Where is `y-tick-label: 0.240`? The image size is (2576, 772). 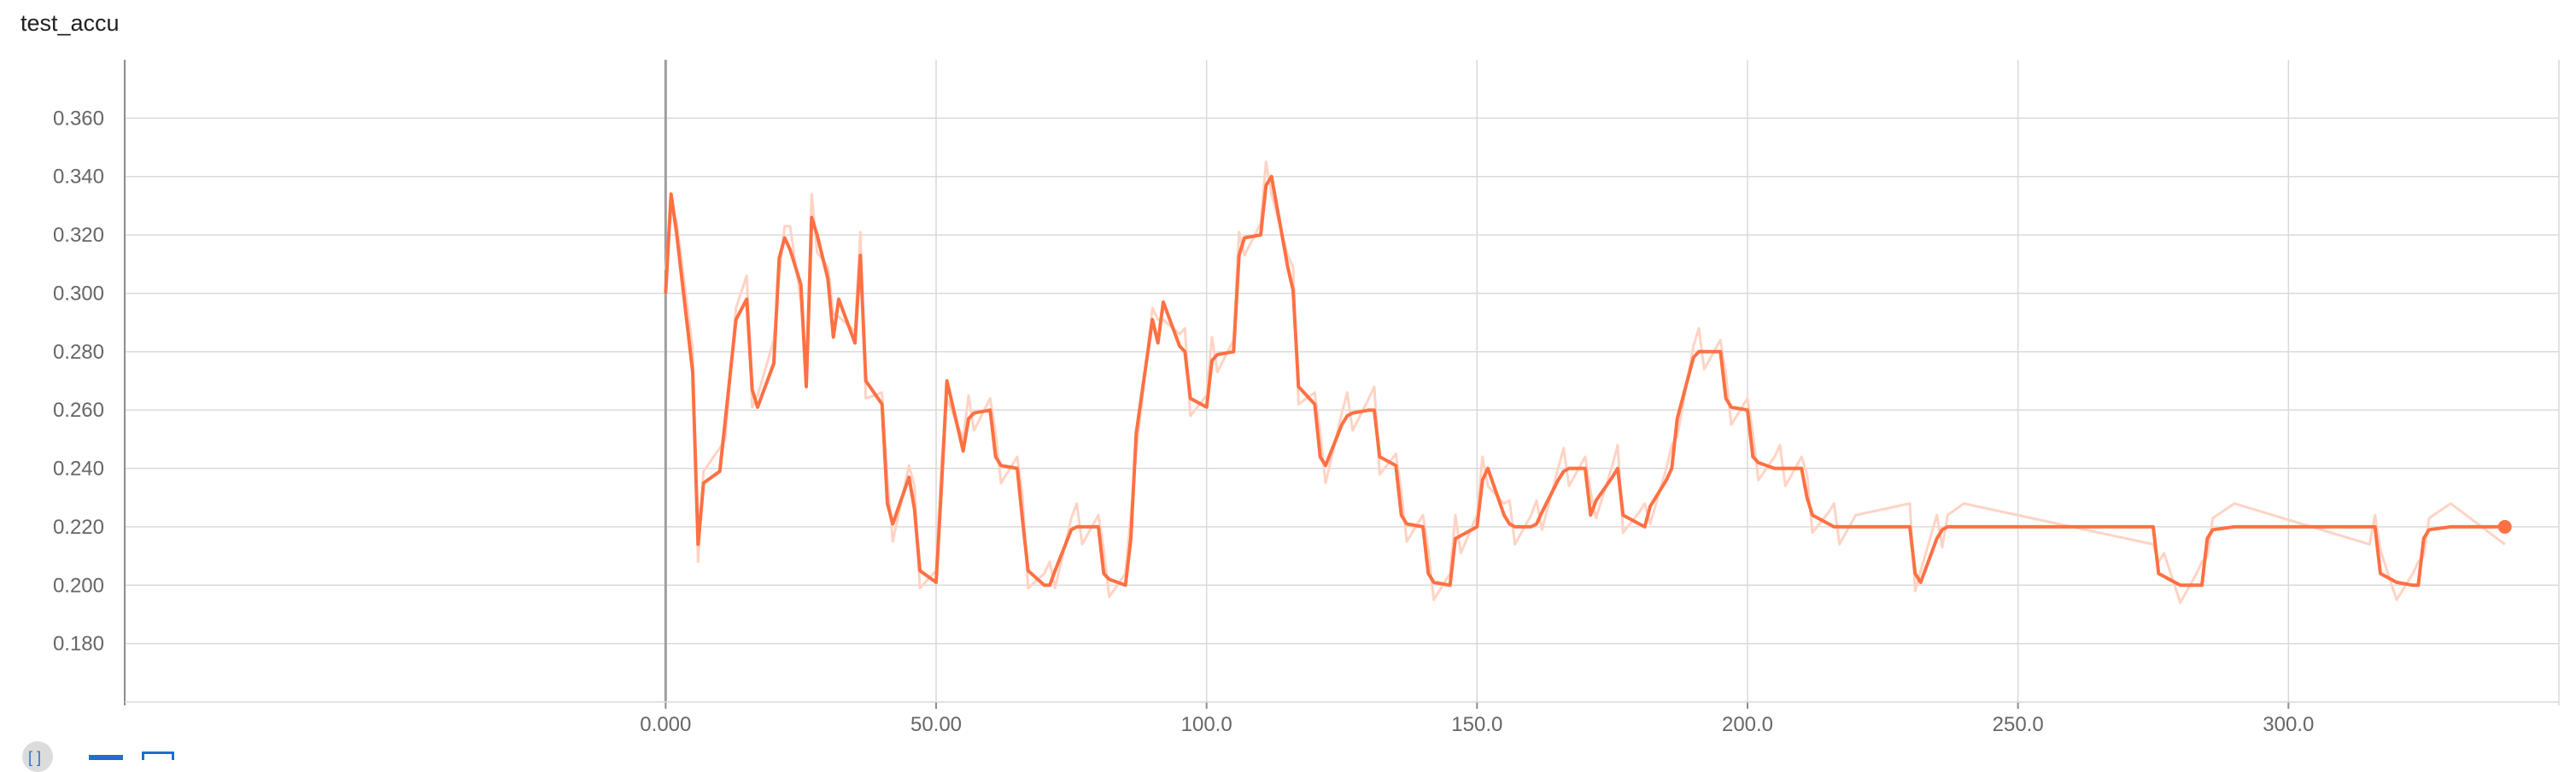 y-tick-label: 0.240 is located at coordinates (78, 469).